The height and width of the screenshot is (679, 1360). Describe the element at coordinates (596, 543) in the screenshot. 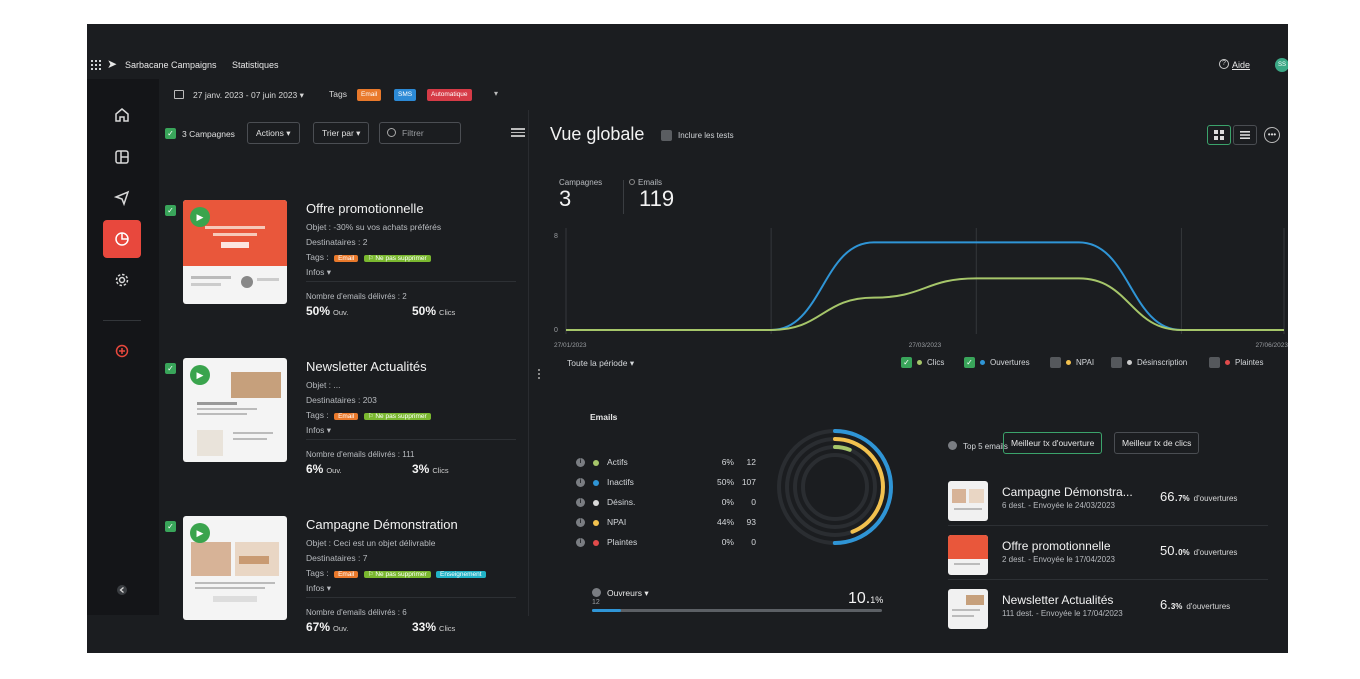

I see `status-dot` at that location.